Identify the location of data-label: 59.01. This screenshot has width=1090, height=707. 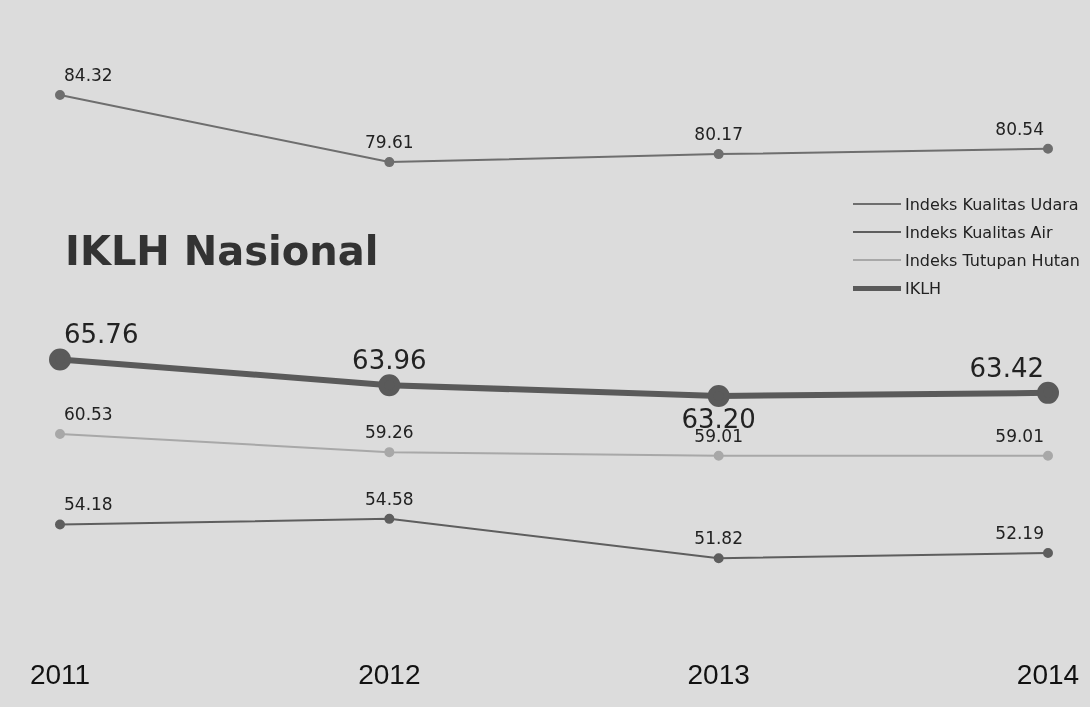
(1019, 435).